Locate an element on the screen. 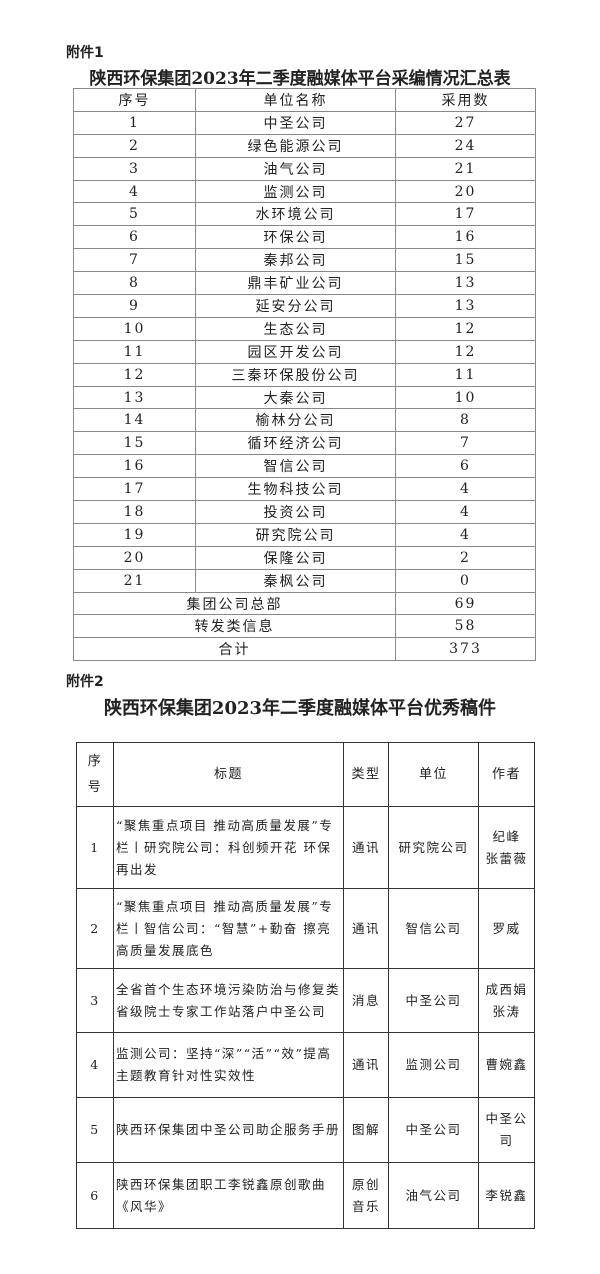 This screenshot has height=1274, width=600. count-cell: 373 is located at coordinates (465, 649).